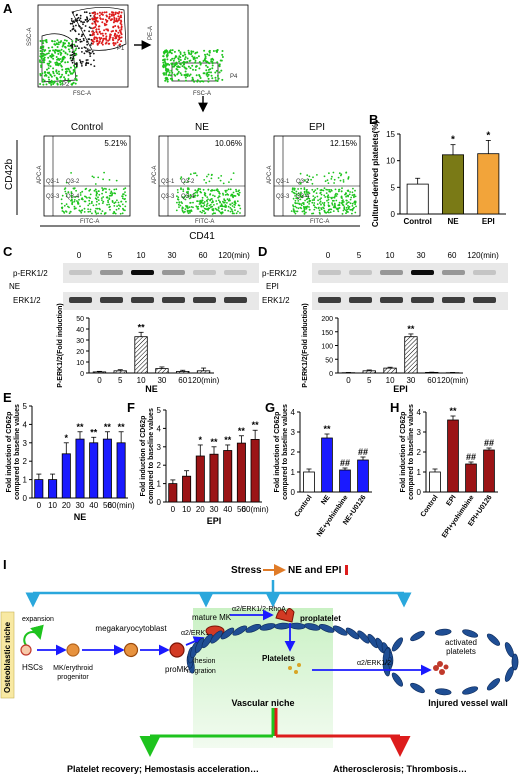 Image resolution: width=520 pixels, height=777 pixels. I want to click on progenitor-cell, so click(73, 650).